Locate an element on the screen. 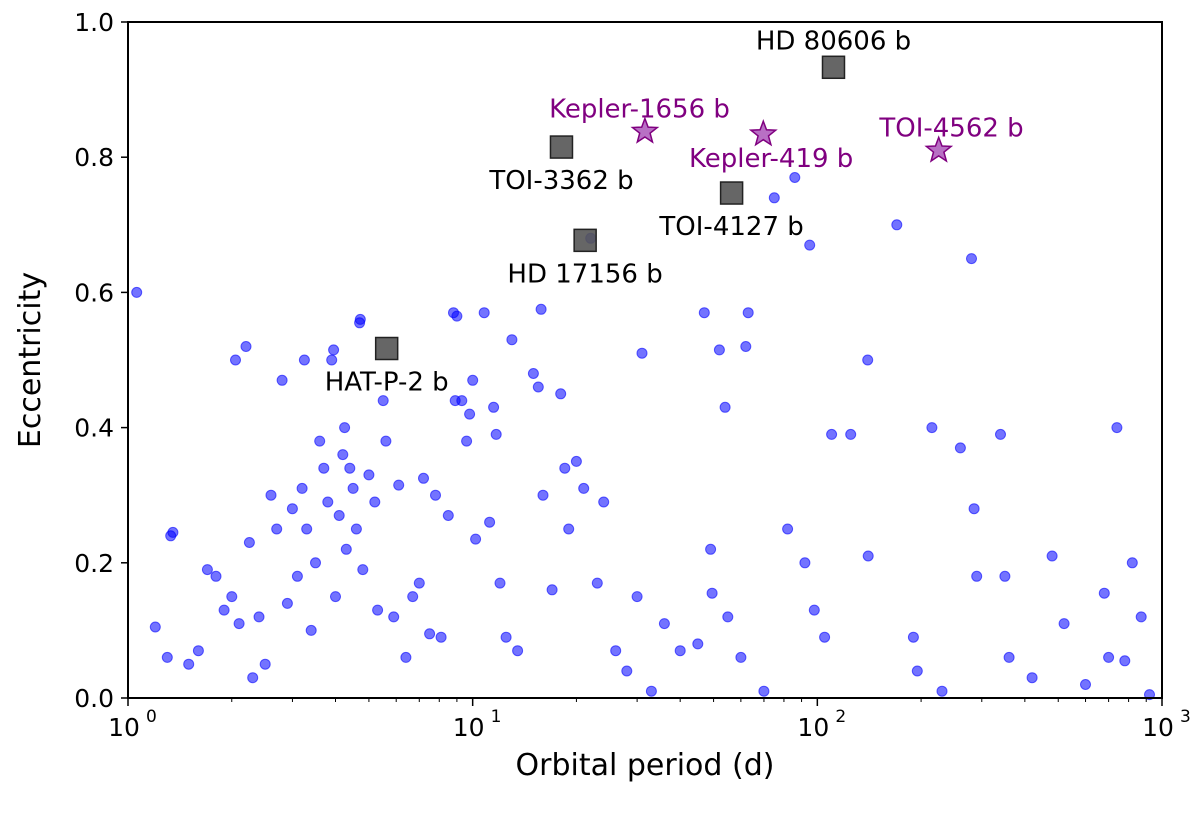  planet-label: Kepler-1656 b is located at coordinates (639, 110).